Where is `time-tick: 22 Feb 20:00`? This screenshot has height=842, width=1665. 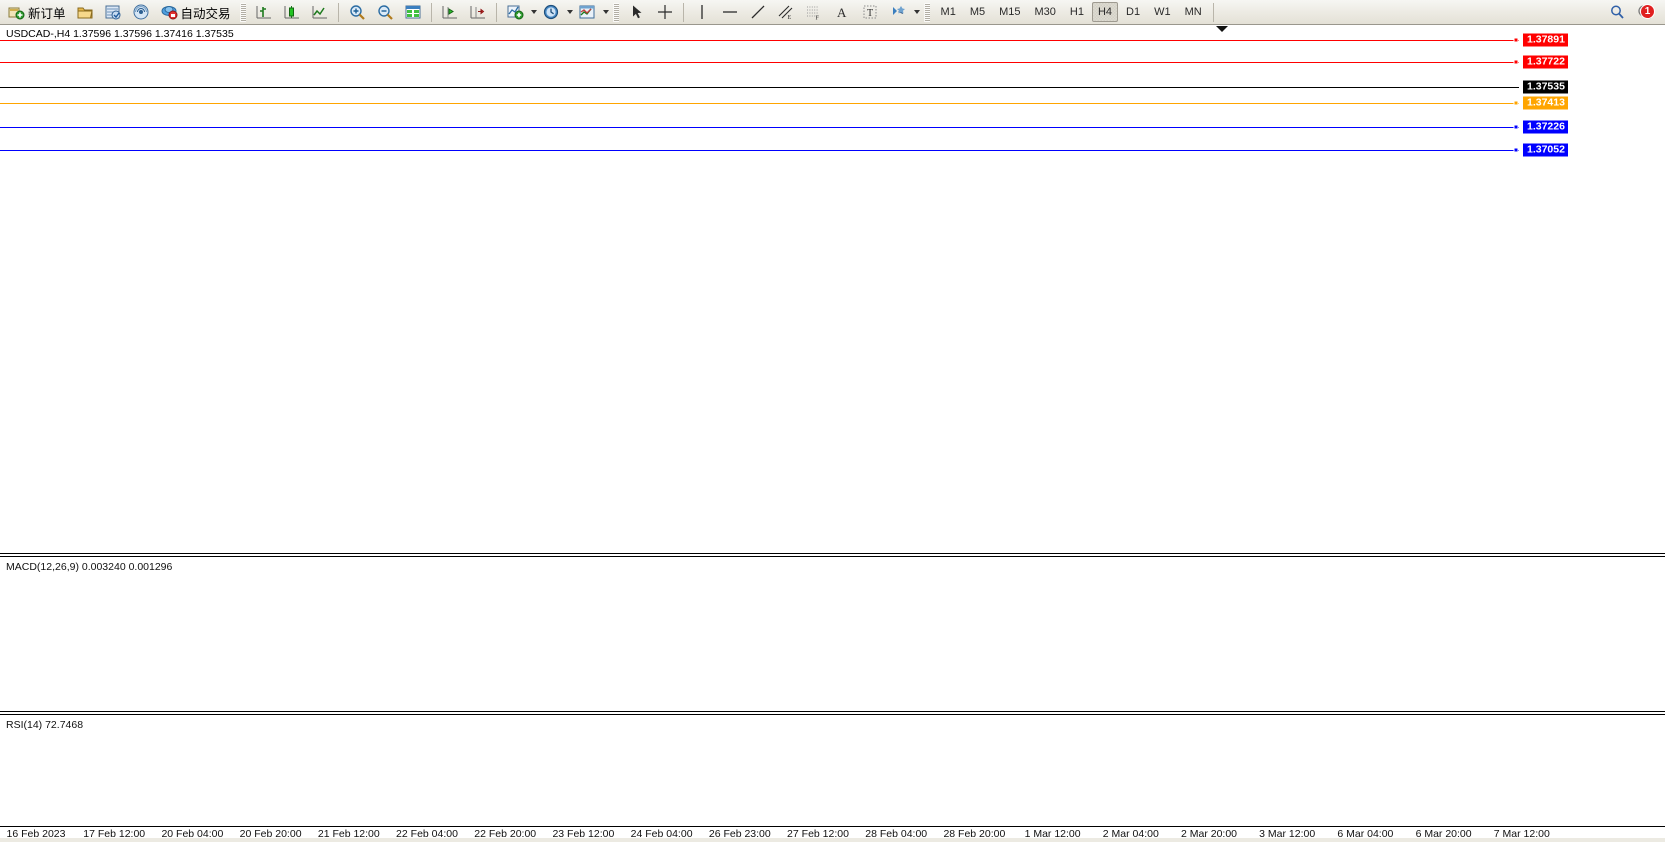
time-tick: 22 Feb 20:00 is located at coordinates (505, 834).